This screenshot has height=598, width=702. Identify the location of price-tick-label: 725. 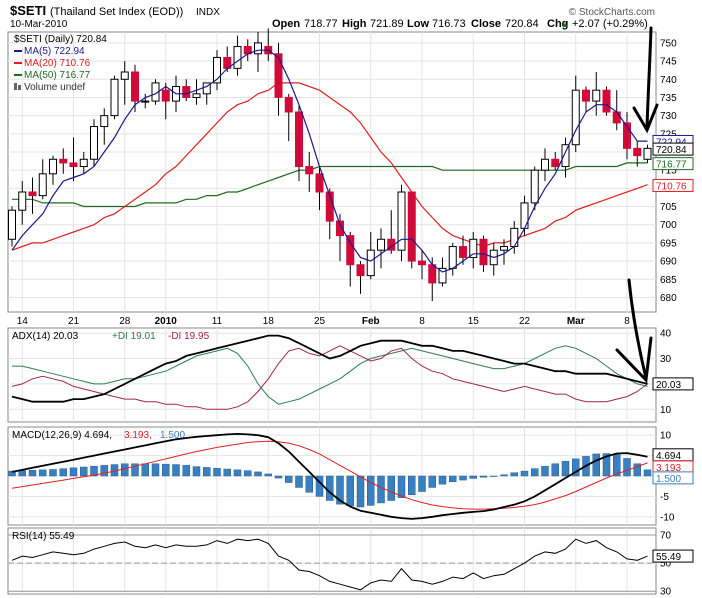
(668, 134).